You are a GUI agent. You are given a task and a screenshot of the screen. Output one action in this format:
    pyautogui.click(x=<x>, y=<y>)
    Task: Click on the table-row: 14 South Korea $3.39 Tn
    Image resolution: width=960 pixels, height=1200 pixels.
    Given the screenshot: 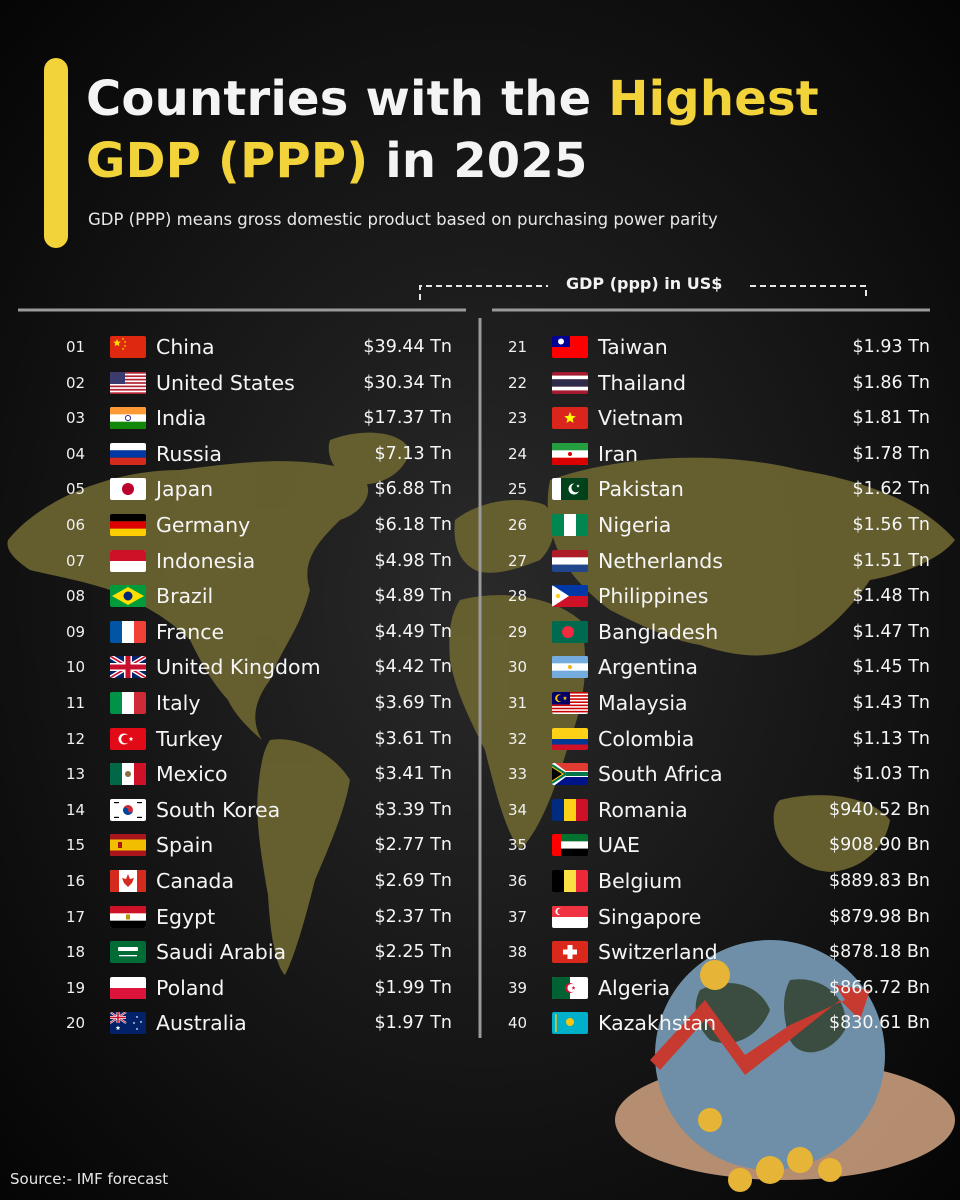 What is the action you would take?
    pyautogui.click(x=266, y=810)
    